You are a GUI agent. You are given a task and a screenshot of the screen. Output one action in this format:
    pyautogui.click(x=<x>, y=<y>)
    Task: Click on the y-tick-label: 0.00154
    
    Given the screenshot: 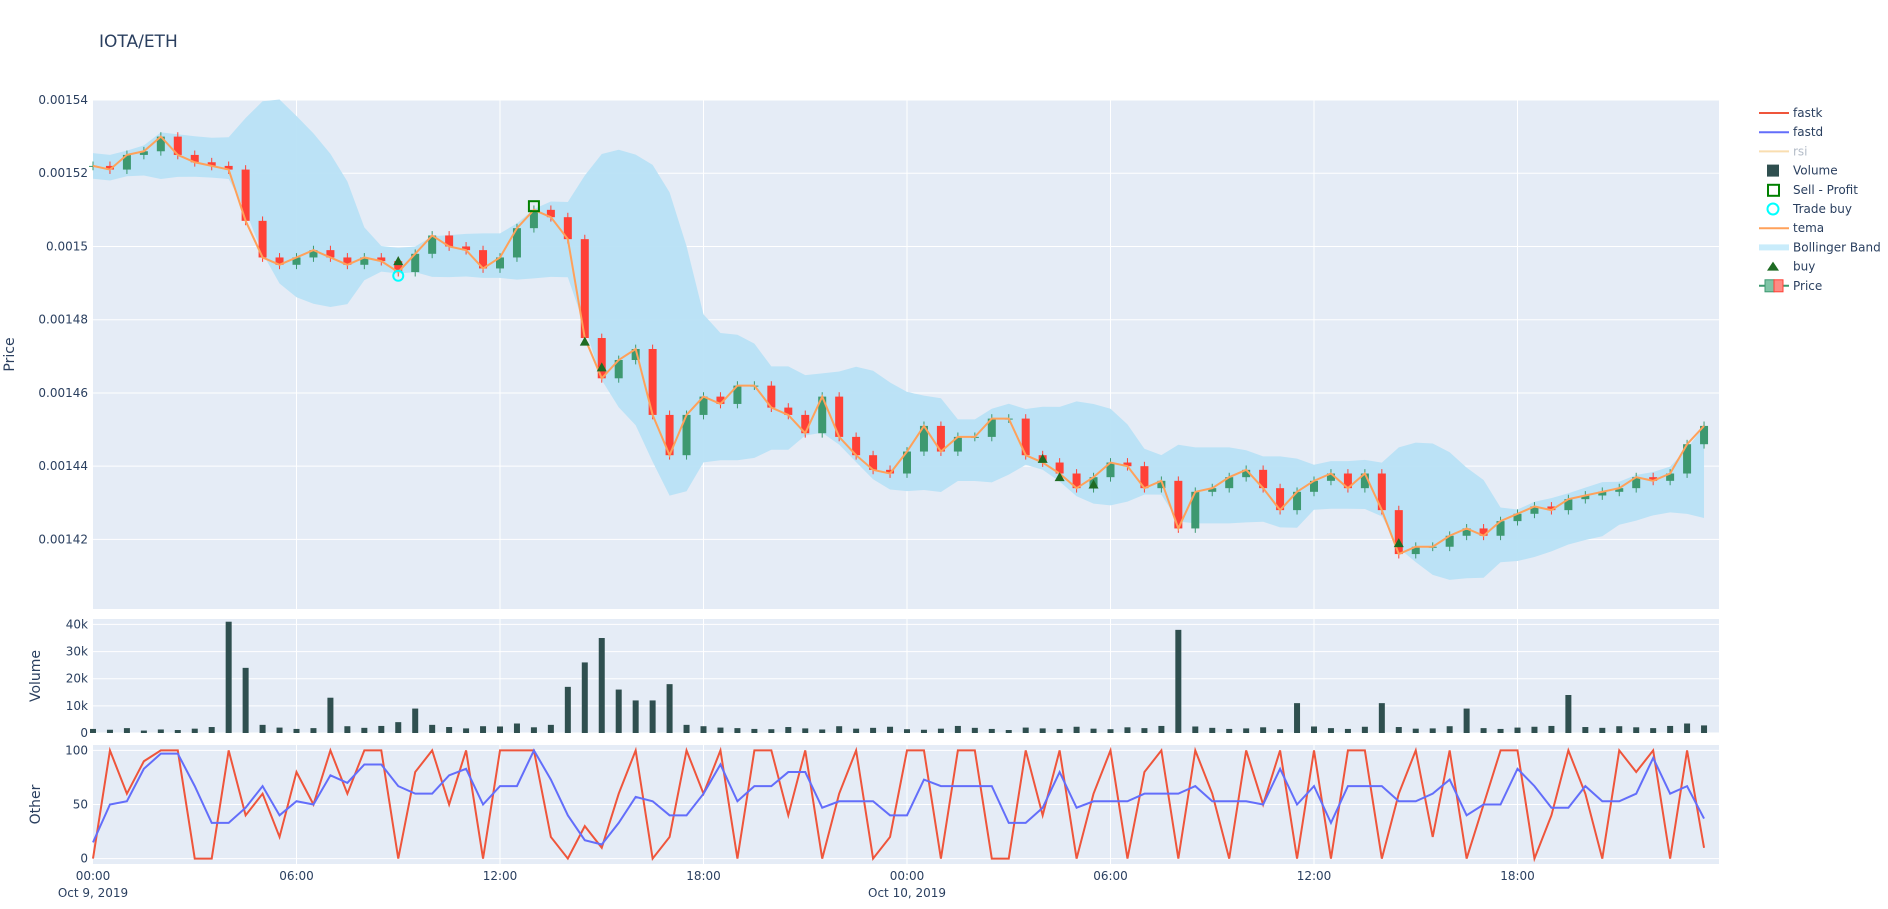 What is the action you would take?
    pyautogui.click(x=63, y=100)
    